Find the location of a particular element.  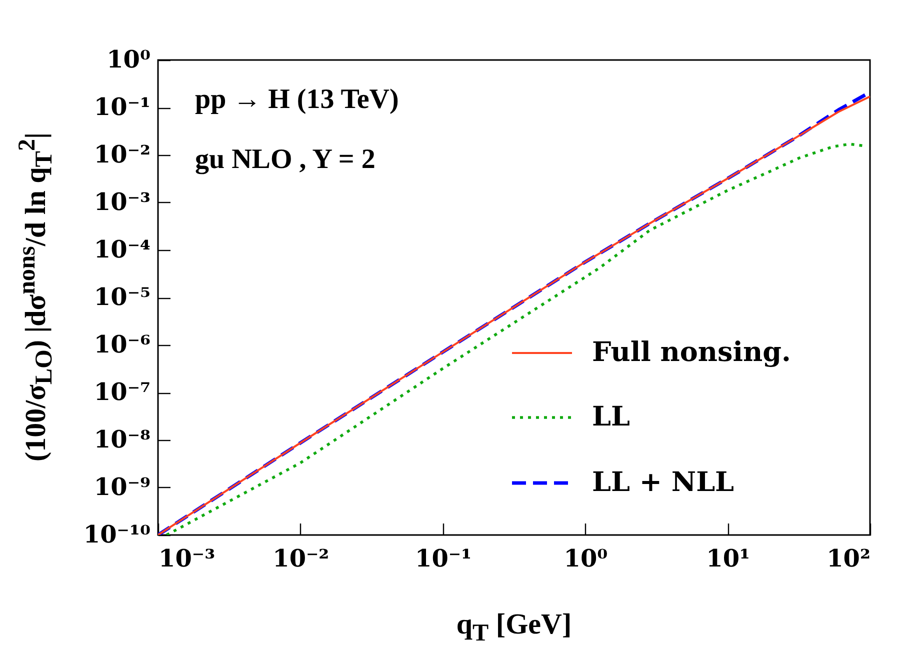

y-tick-label: 10⁰ is located at coordinates (128, 59).